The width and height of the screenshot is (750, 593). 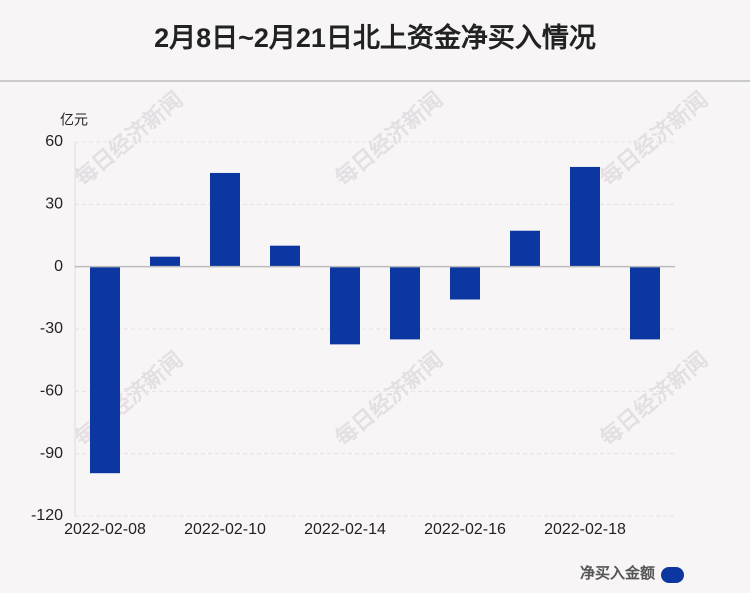 What do you see at coordinates (345, 529) in the screenshot?
I see `x-tick-label: 2022-02-14` at bounding box center [345, 529].